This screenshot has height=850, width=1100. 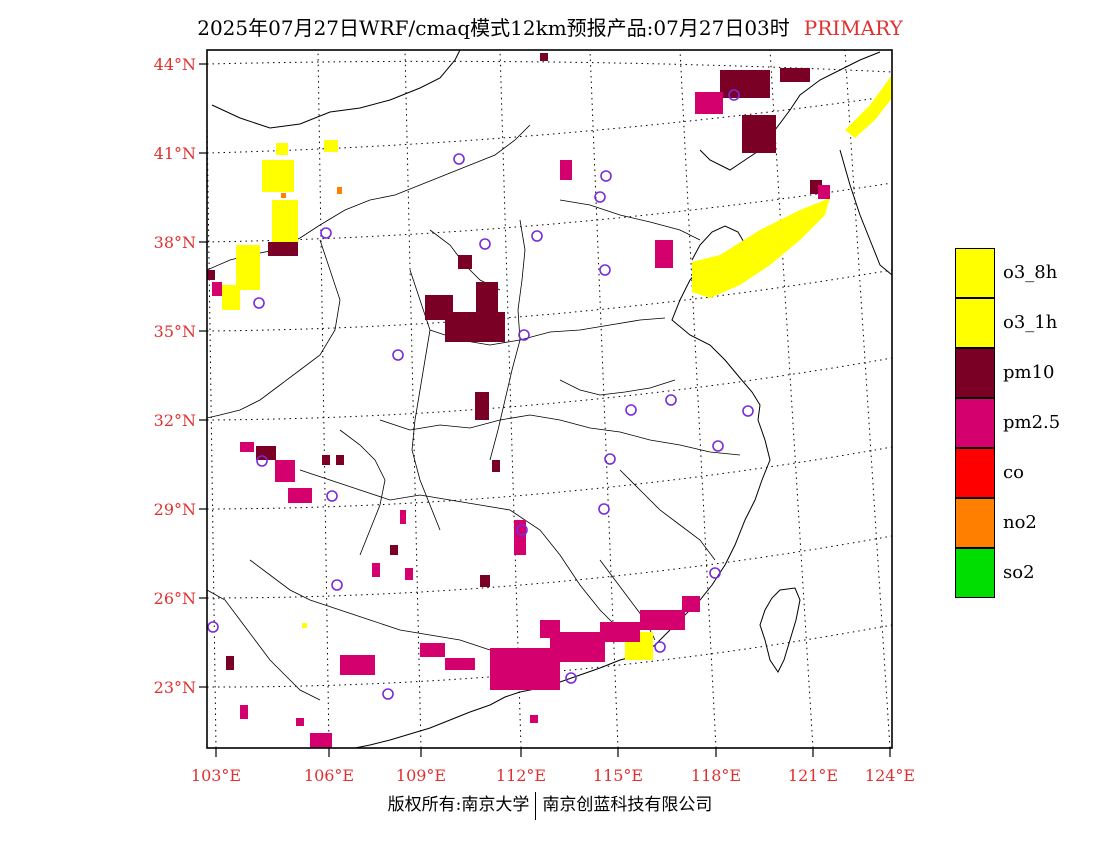 I want to click on lat-label-44n: 44°N, so click(x=174, y=64).